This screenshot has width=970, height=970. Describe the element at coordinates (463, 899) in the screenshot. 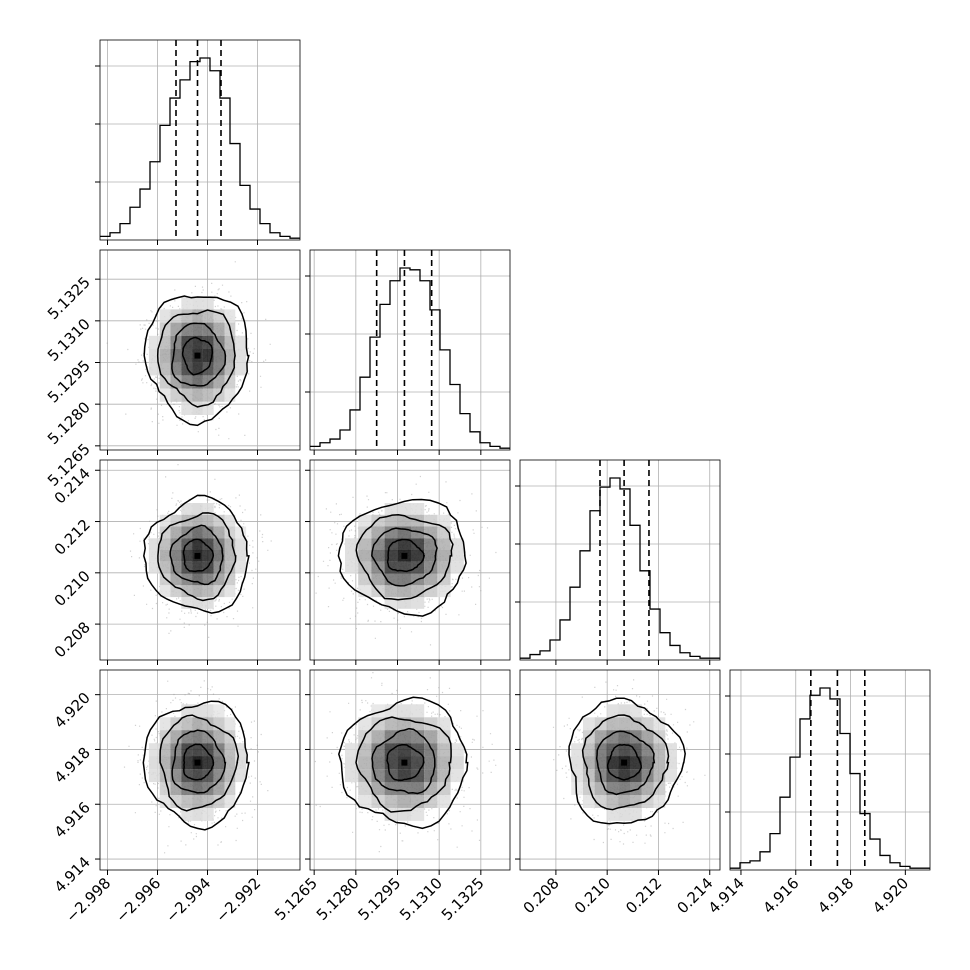

I see `xtick-label-2-5: 5.1325` at that location.